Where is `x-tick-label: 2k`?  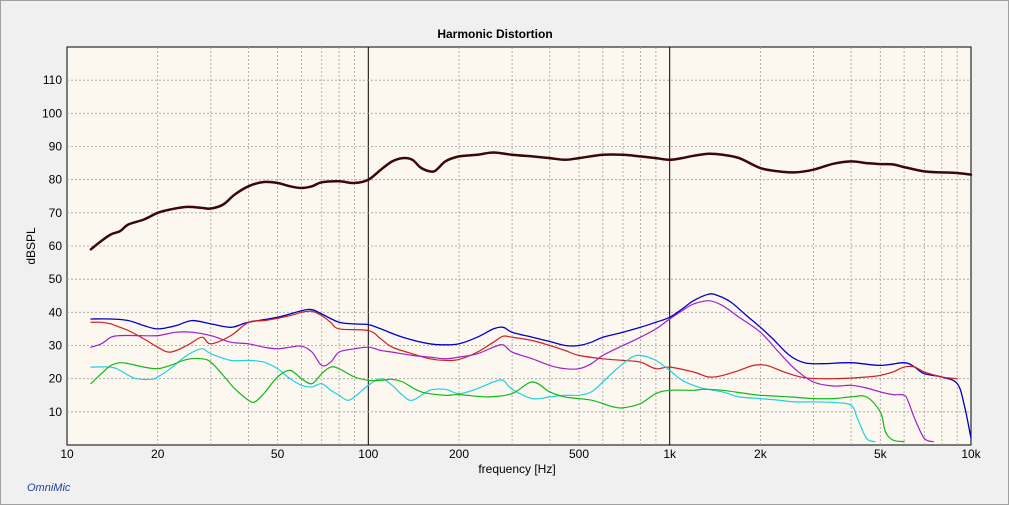
x-tick-label: 2k is located at coordinates (761, 454).